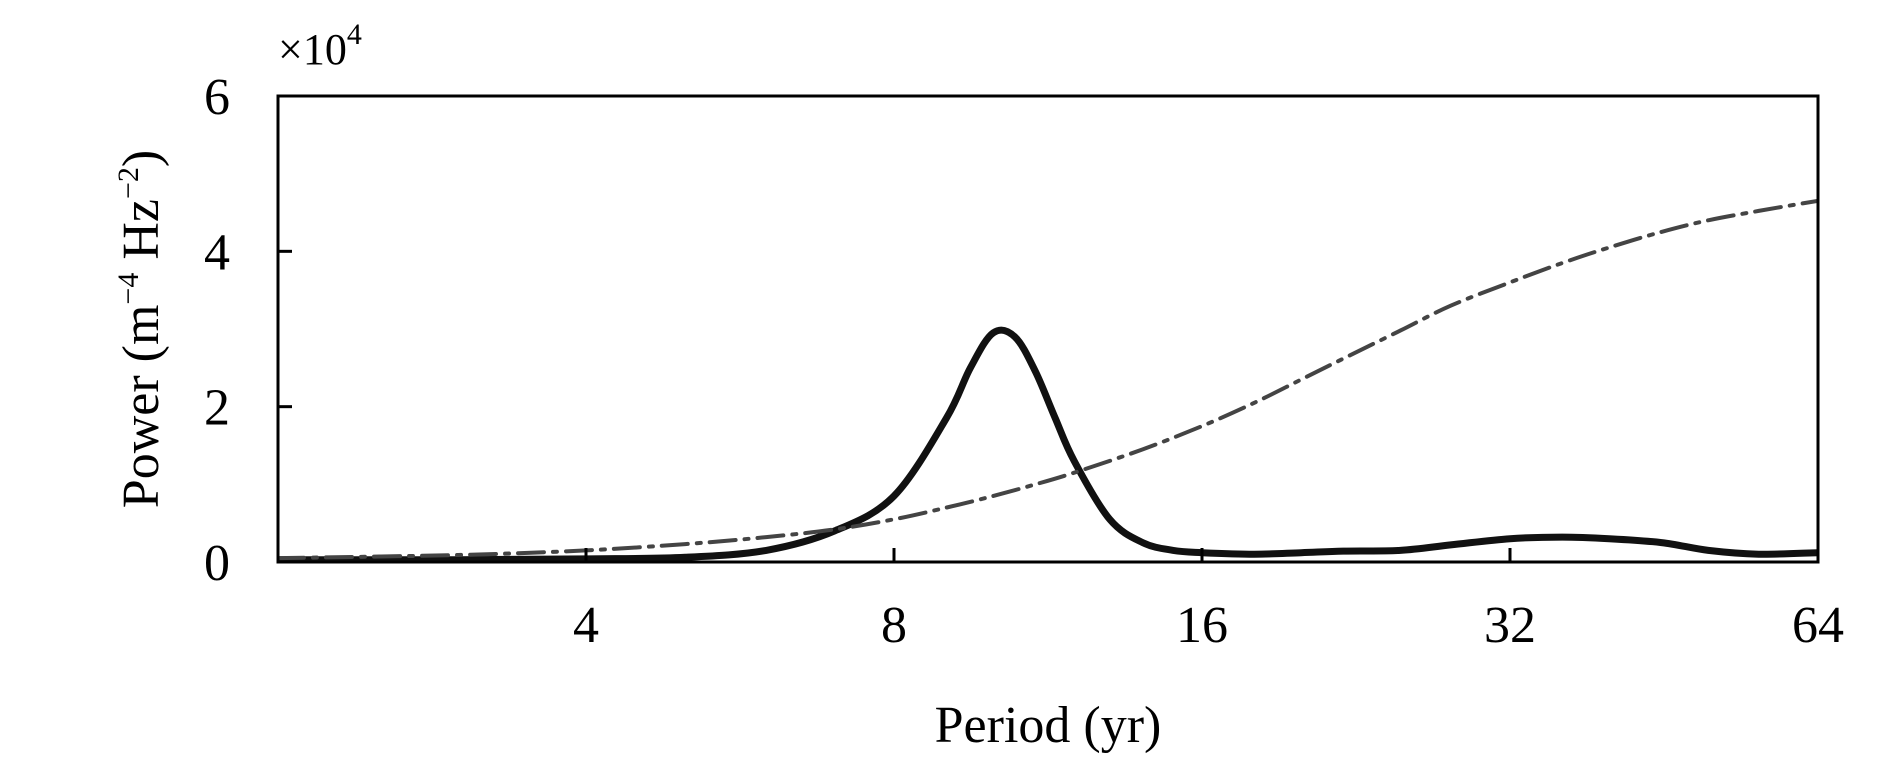 The height and width of the screenshot is (767, 1890). I want to click on y-axis-title-exp1: −4, so click(128, 289).